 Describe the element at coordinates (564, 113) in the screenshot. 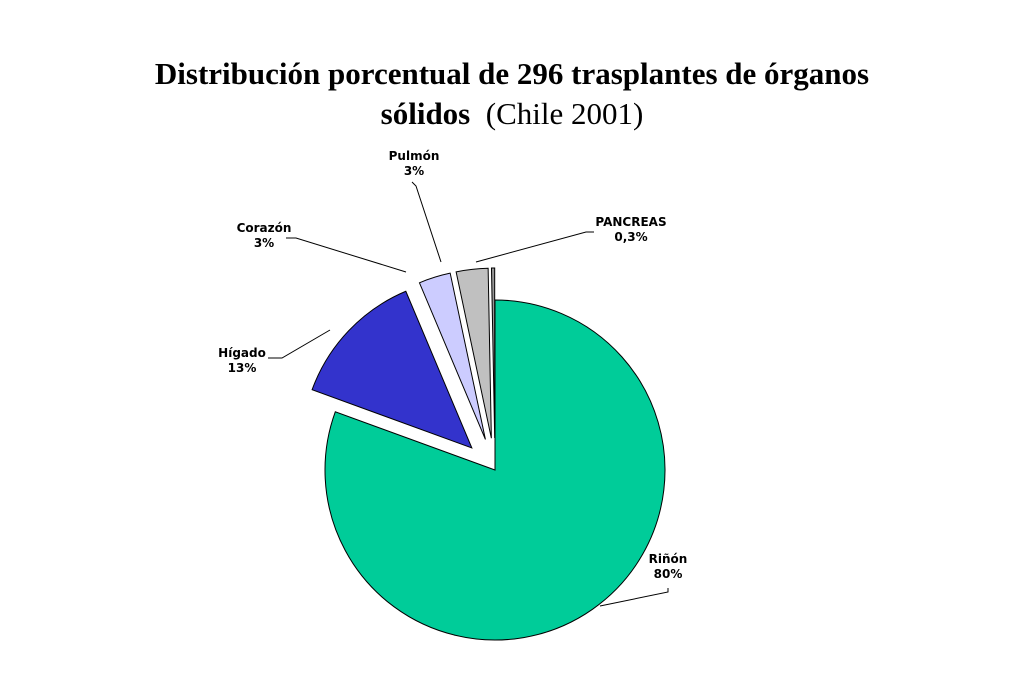

I see `title-line2-normal: (Chile 2001)` at that location.